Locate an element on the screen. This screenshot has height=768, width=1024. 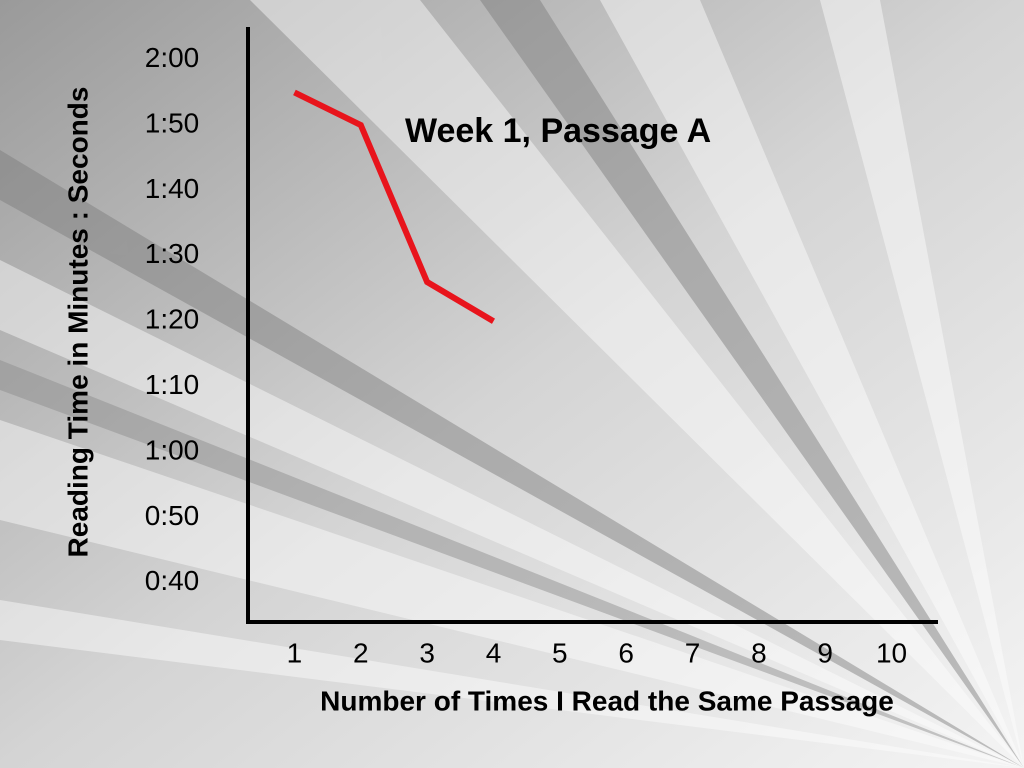
y-tick-label: 1:50 is located at coordinates (172, 122).